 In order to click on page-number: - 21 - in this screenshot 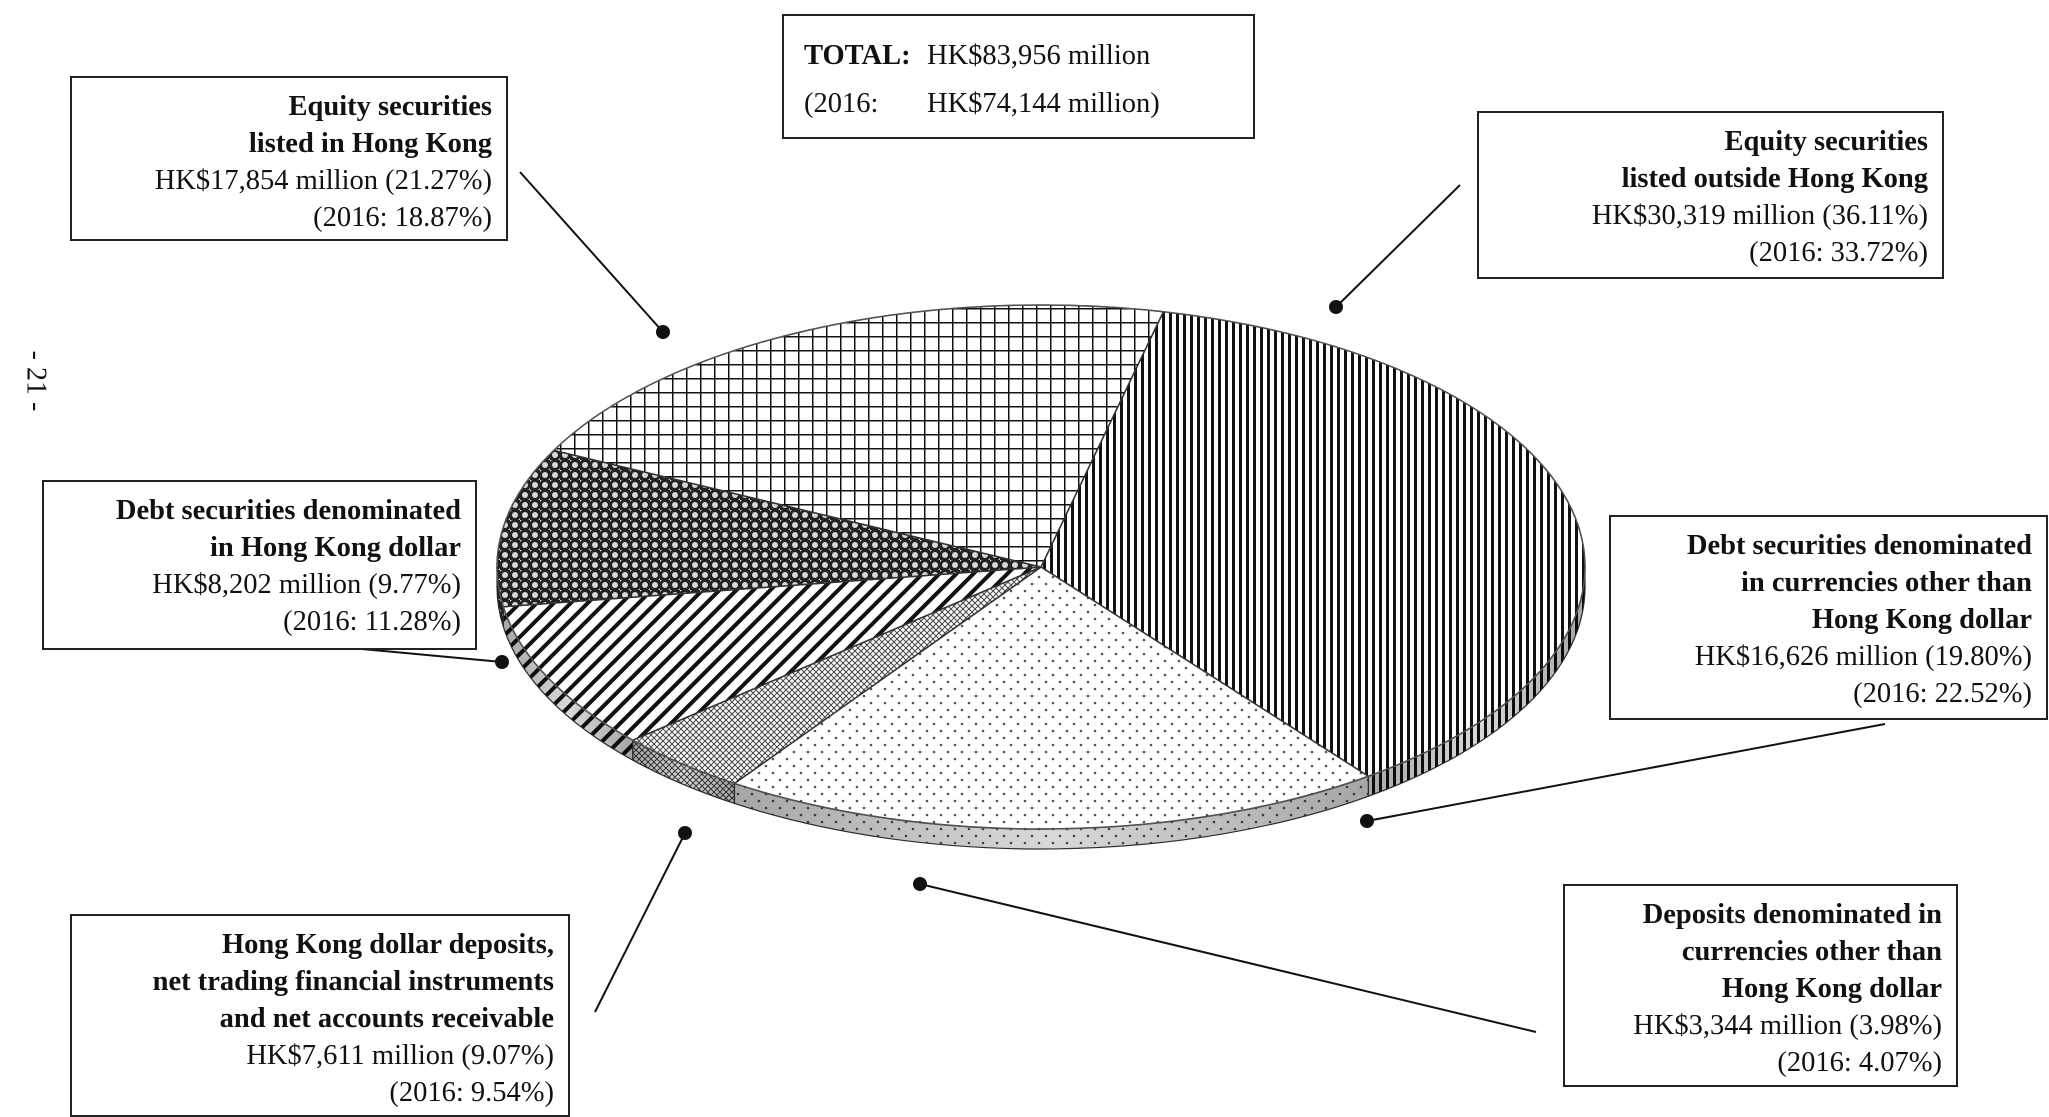, I will do `click(36, 381)`.